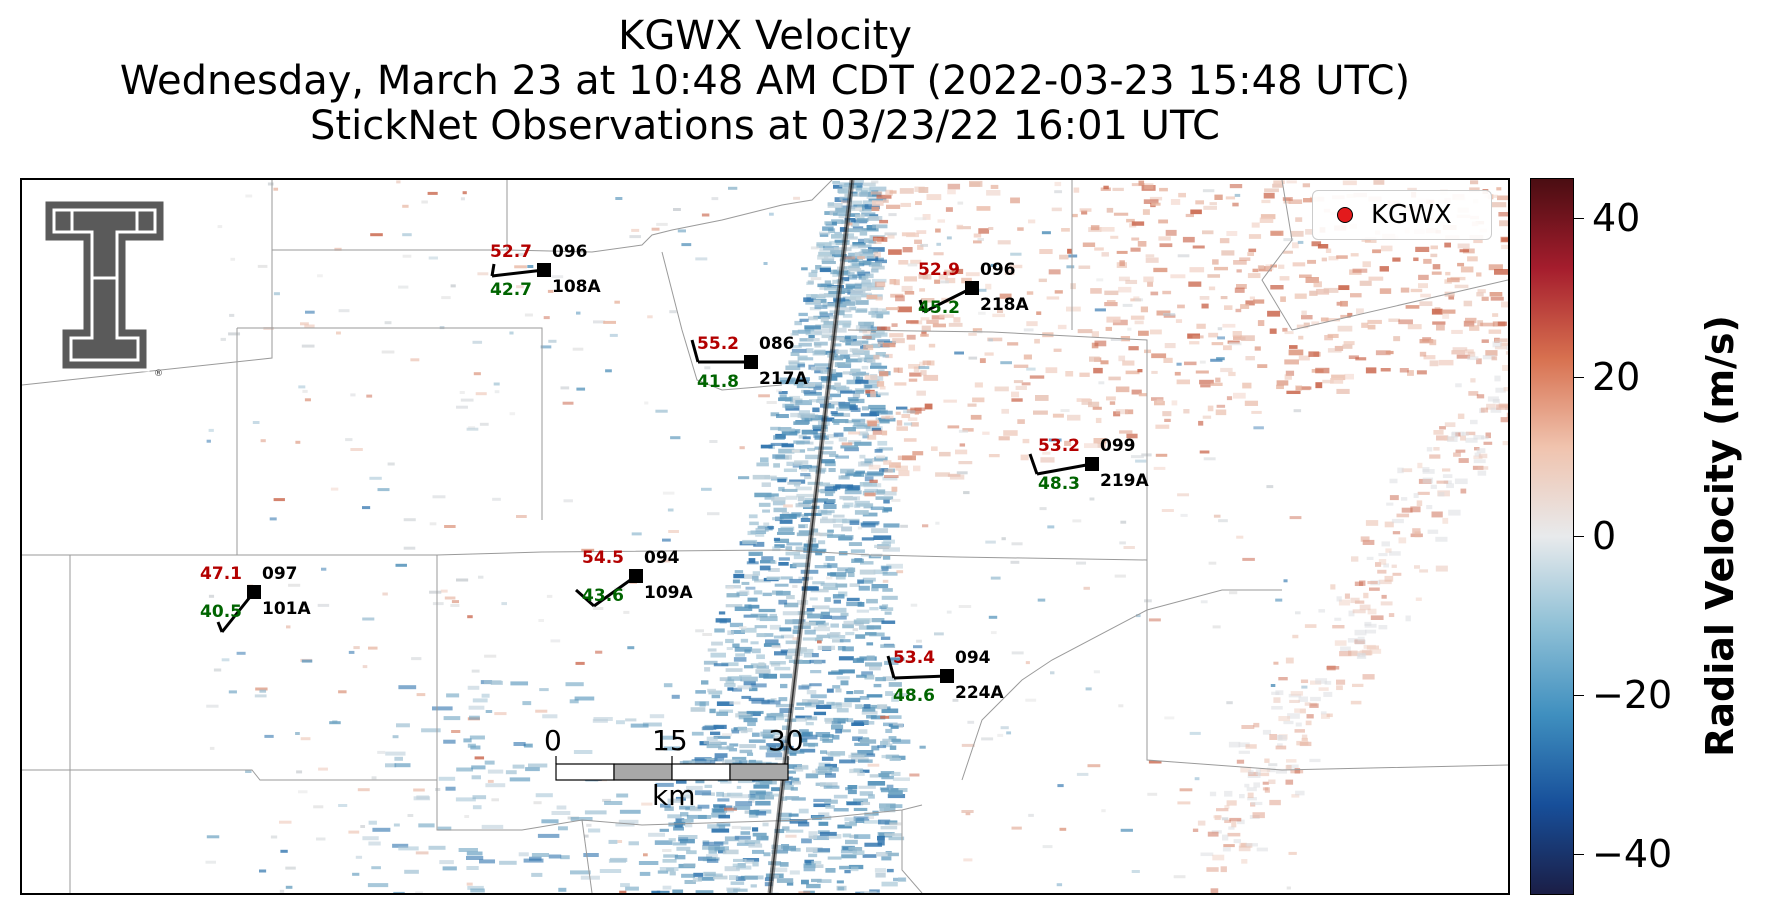 The width and height of the screenshot is (1773, 913). What do you see at coordinates (1579, 854) in the screenshot?
I see `colorbar-tick-minus40` at bounding box center [1579, 854].